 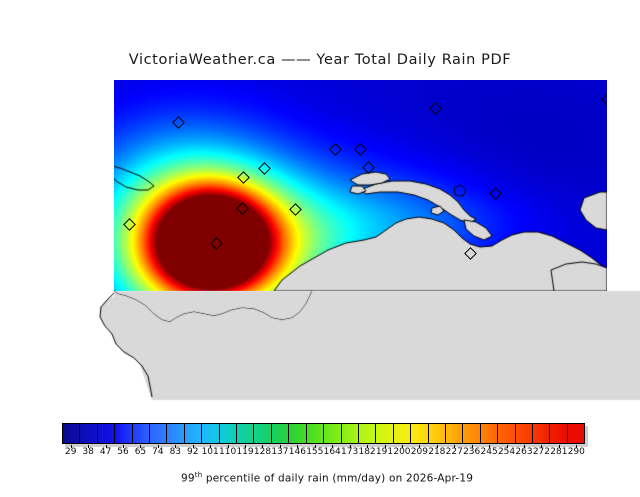 What do you see at coordinates (472, 452) in the screenshot?
I see `colorbar-label-236: 236` at bounding box center [472, 452].